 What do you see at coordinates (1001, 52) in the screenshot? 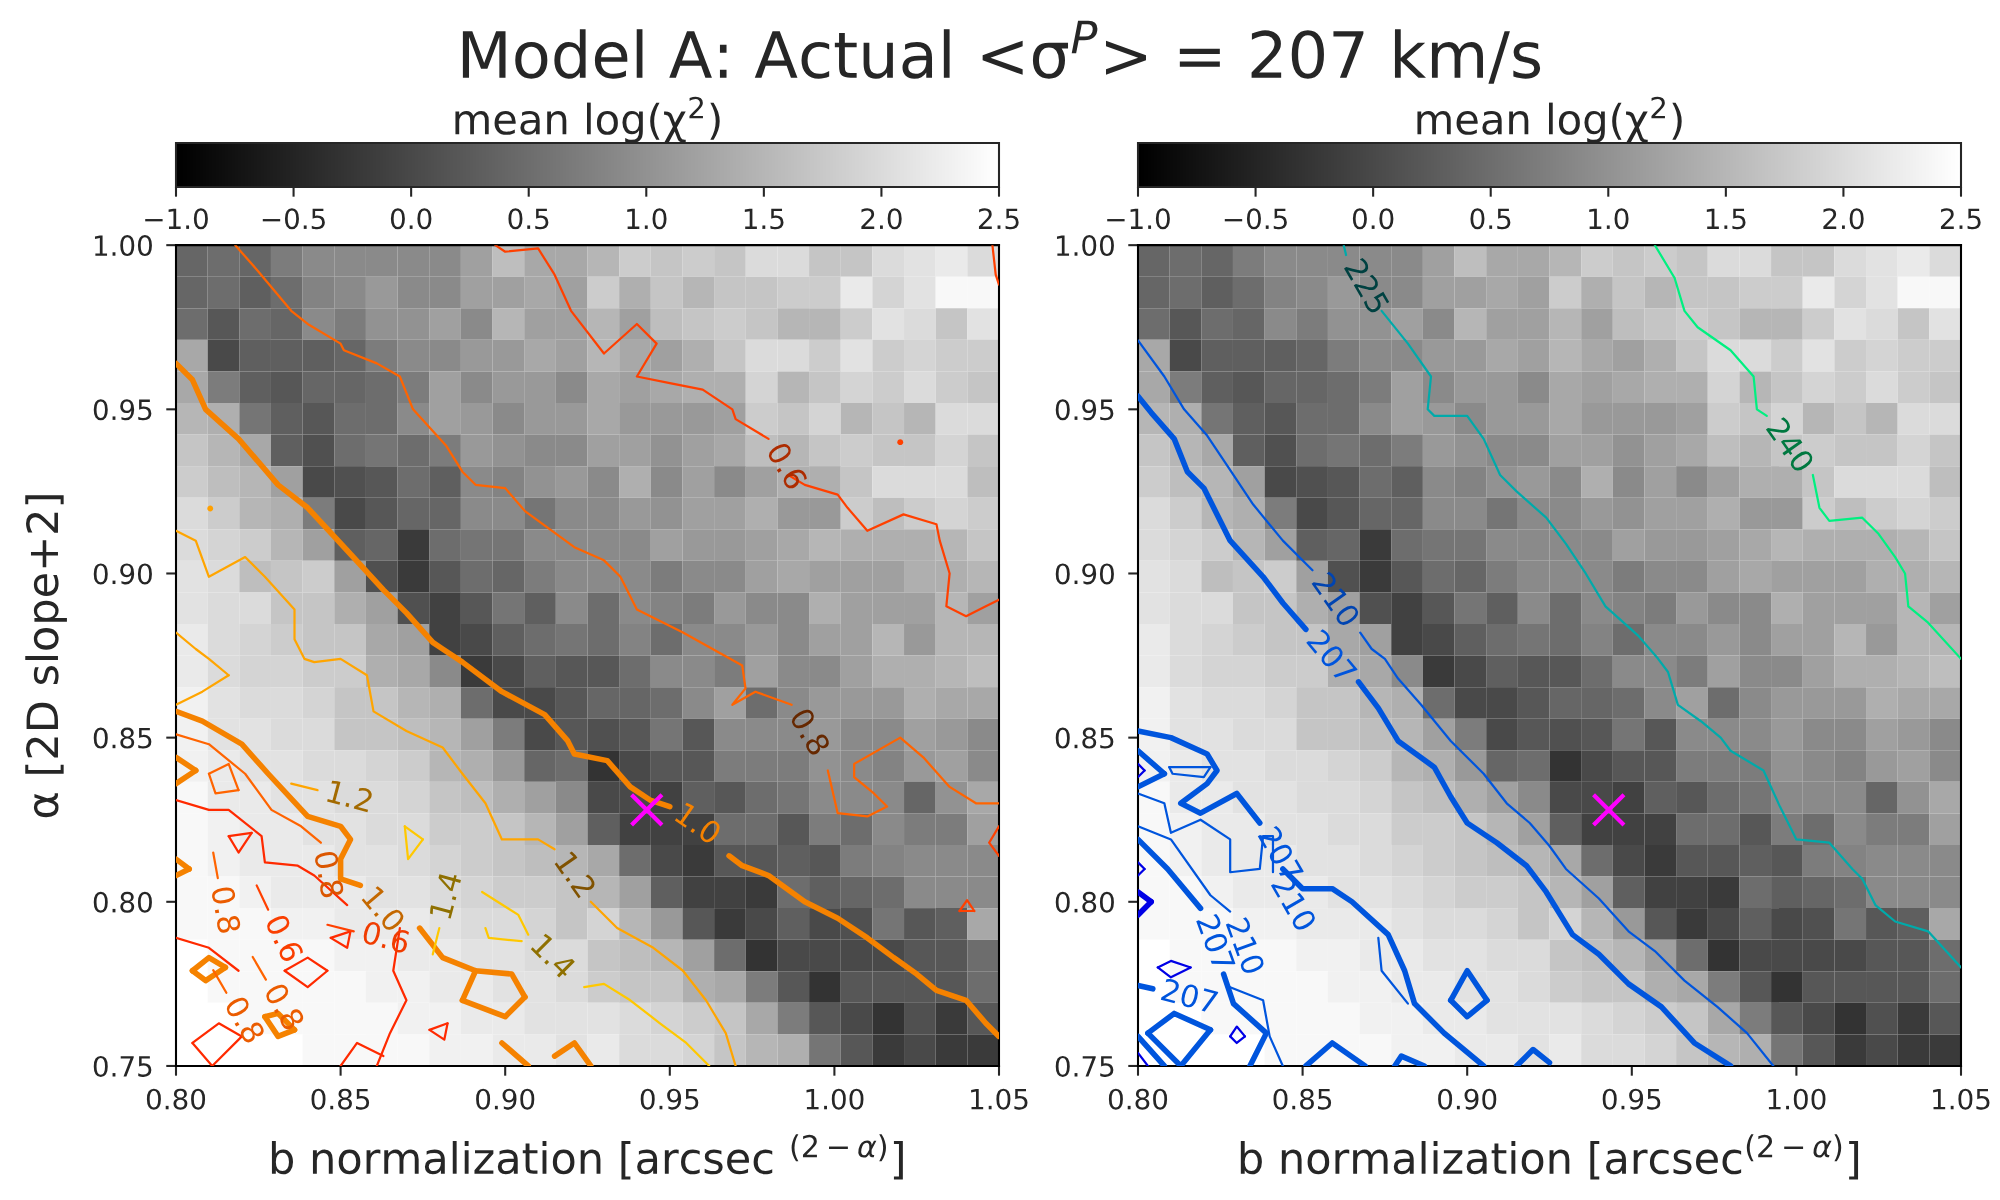
I see `chart-title: Model A: Actual <σ$^{P}$> = 207 km/s` at bounding box center [1001, 52].